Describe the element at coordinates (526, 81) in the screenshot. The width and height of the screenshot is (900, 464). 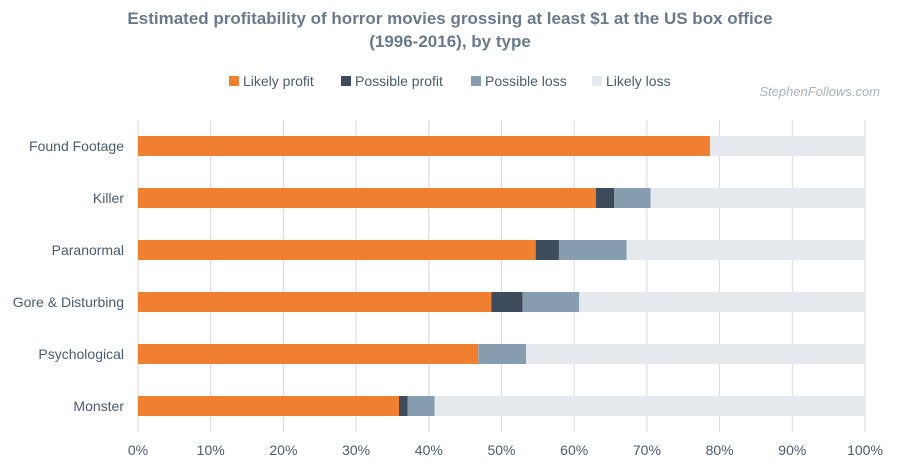
I see `legend-label-possible-loss: Possible loss` at that location.